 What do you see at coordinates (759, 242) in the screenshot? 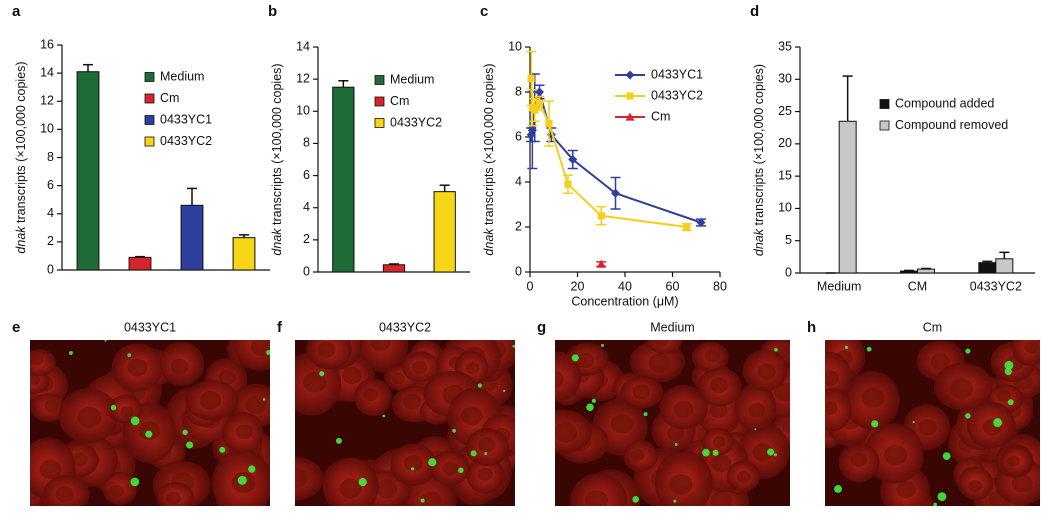
I see `y-axis-label-gene: dnak` at bounding box center [759, 242].